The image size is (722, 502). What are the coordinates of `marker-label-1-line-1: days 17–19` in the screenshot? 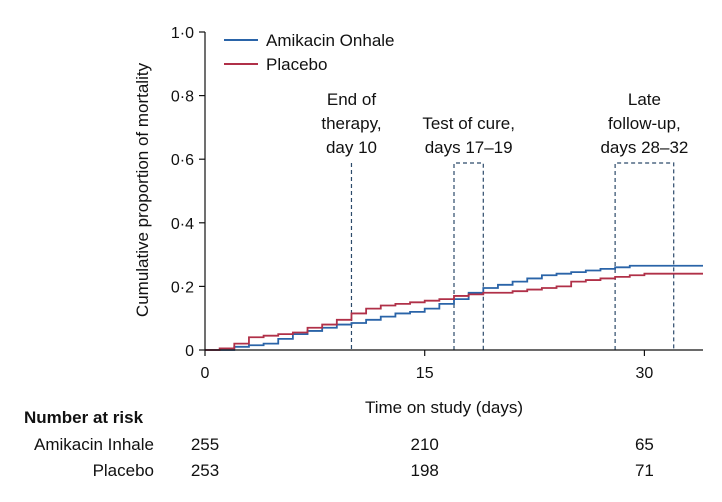 It's located at (469, 147).